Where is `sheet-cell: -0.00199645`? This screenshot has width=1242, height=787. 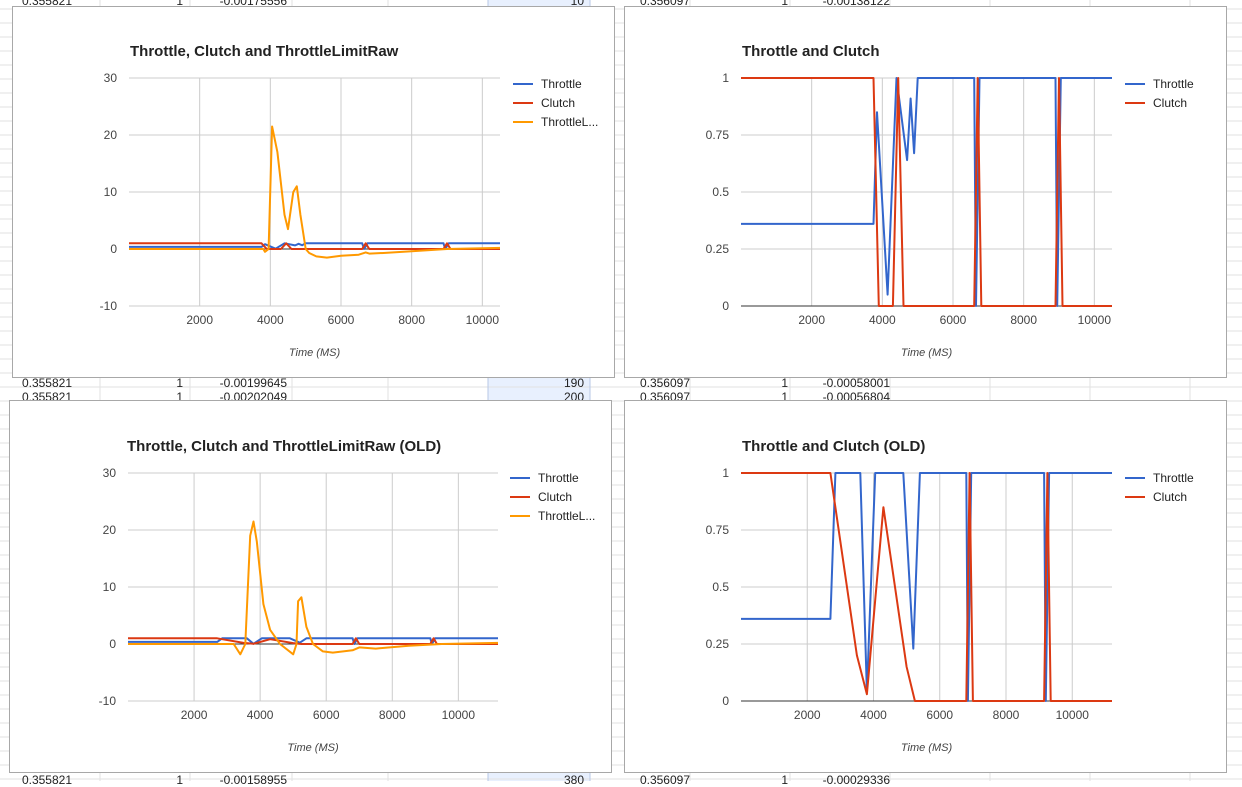
sheet-cell: -0.00199645 is located at coordinates (253, 383).